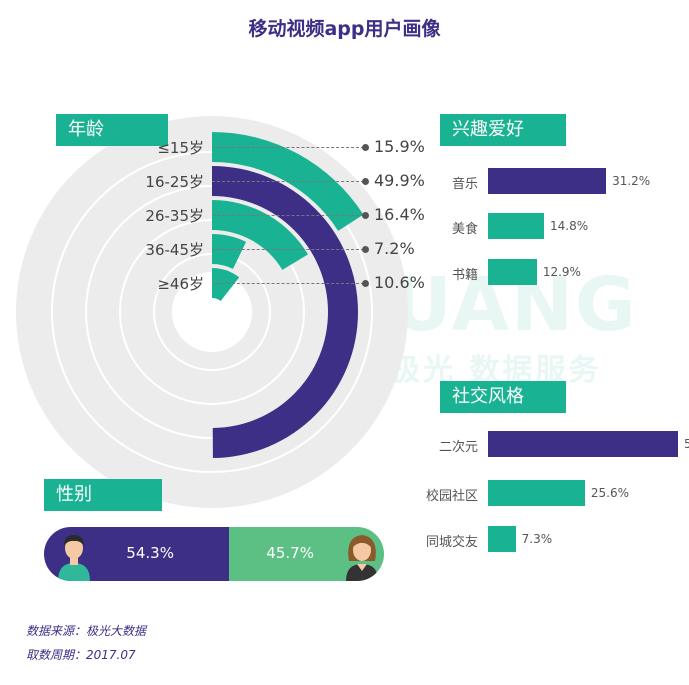 This screenshot has width=689, height=685. I want to click on bar-value-label: 7.3%, so click(537, 539).